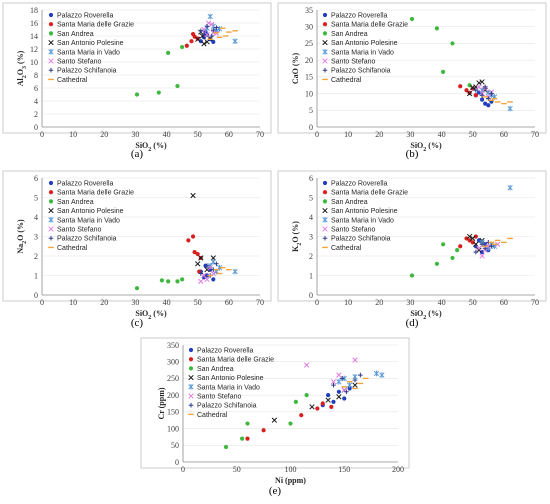  What do you see at coordinates (104, 302) in the screenshot?
I see `x-tick-label: 20` at bounding box center [104, 302].